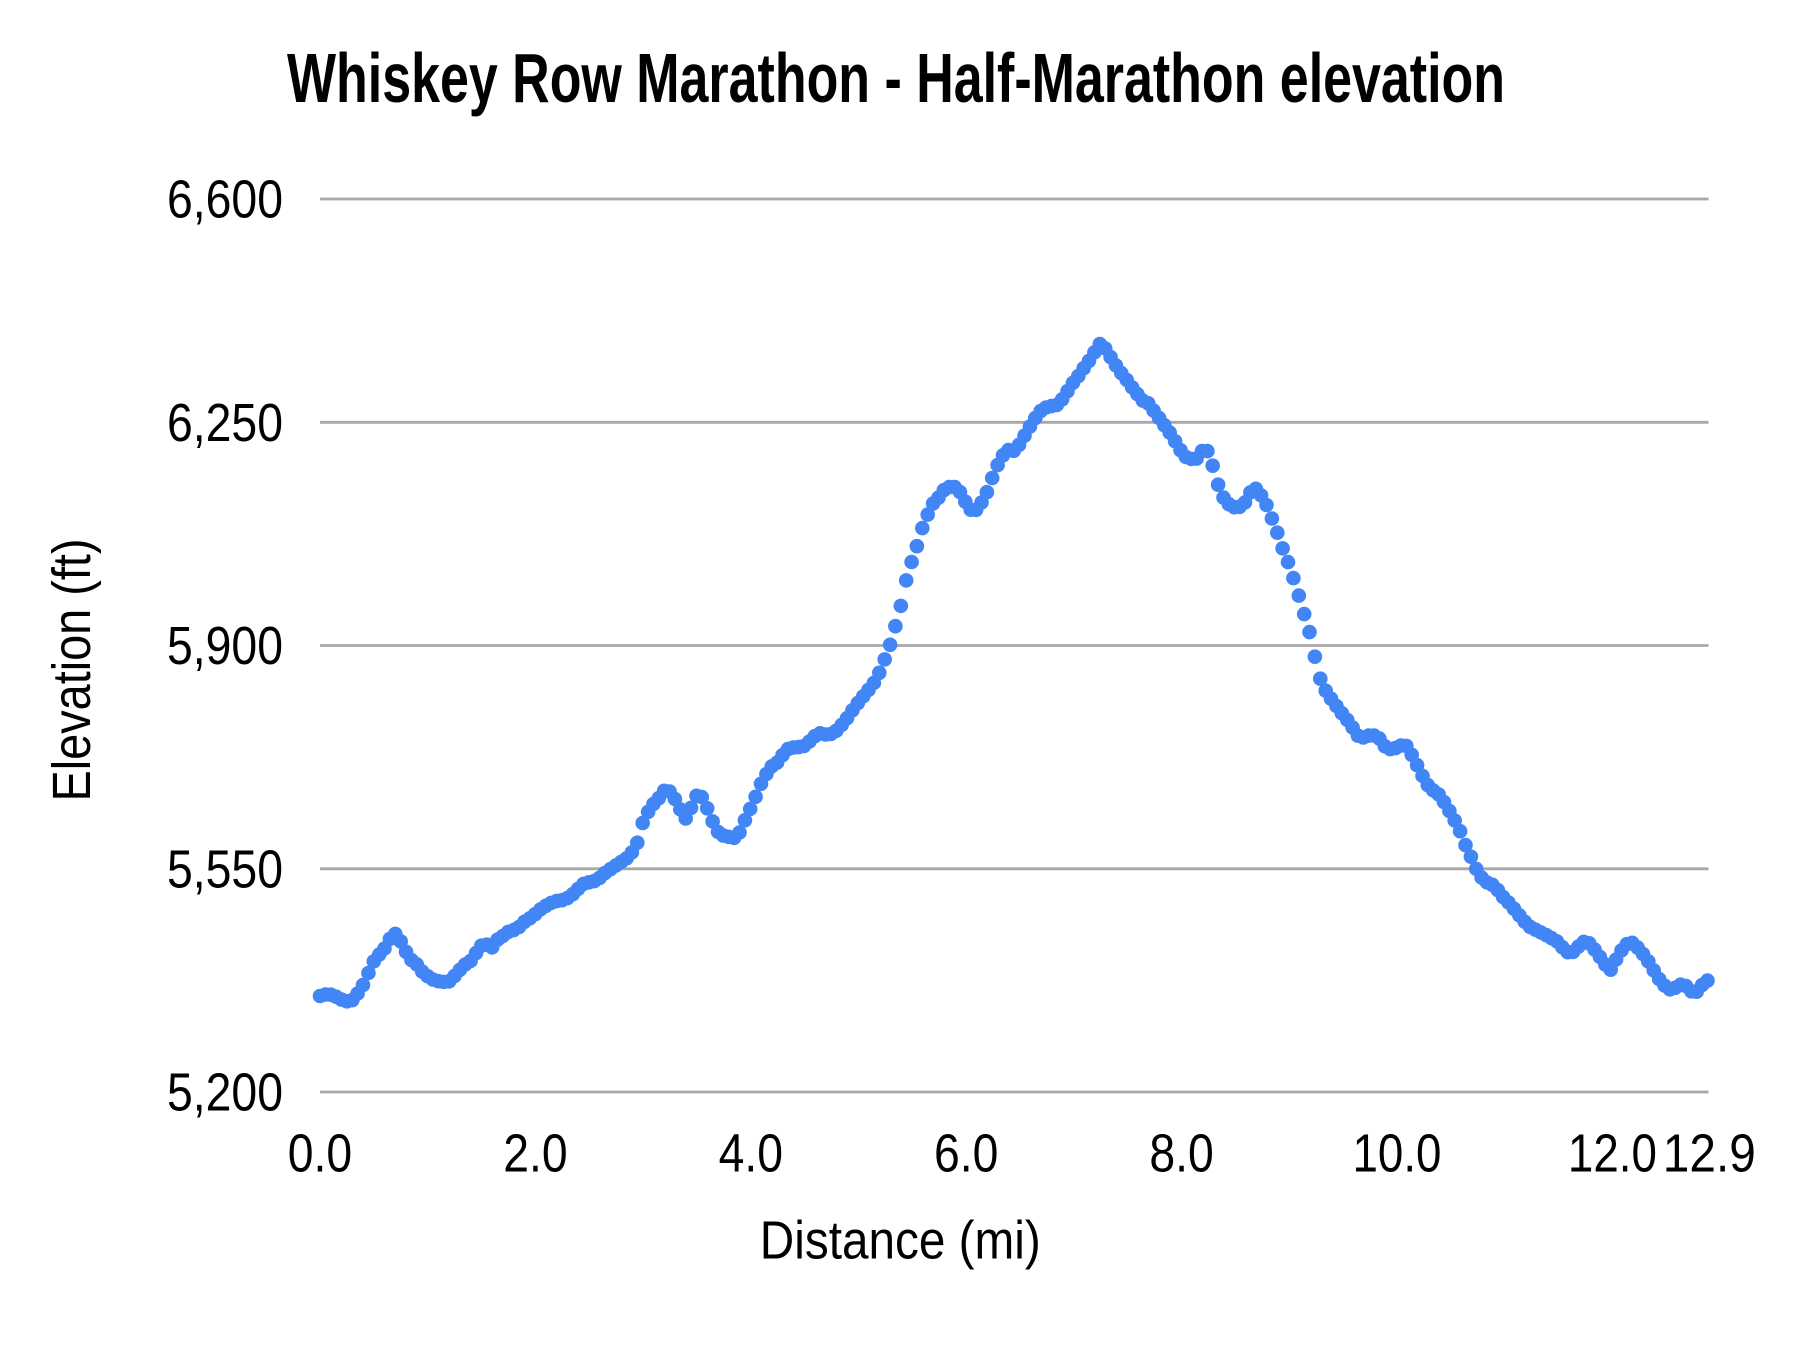 This screenshot has width=1800, height=1350. I want to click on svg-text: 6.0, so click(966, 1153).